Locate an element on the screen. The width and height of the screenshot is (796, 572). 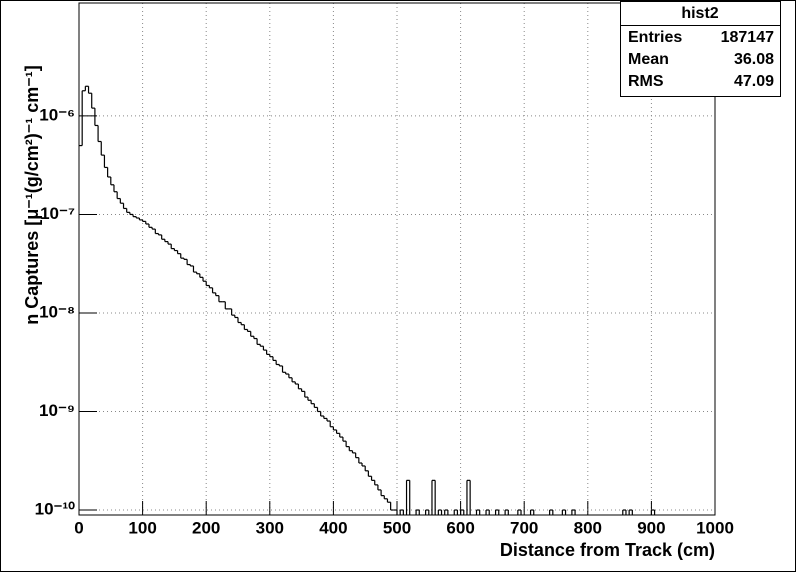
x-tick-label: 1000 is located at coordinates (715, 527).